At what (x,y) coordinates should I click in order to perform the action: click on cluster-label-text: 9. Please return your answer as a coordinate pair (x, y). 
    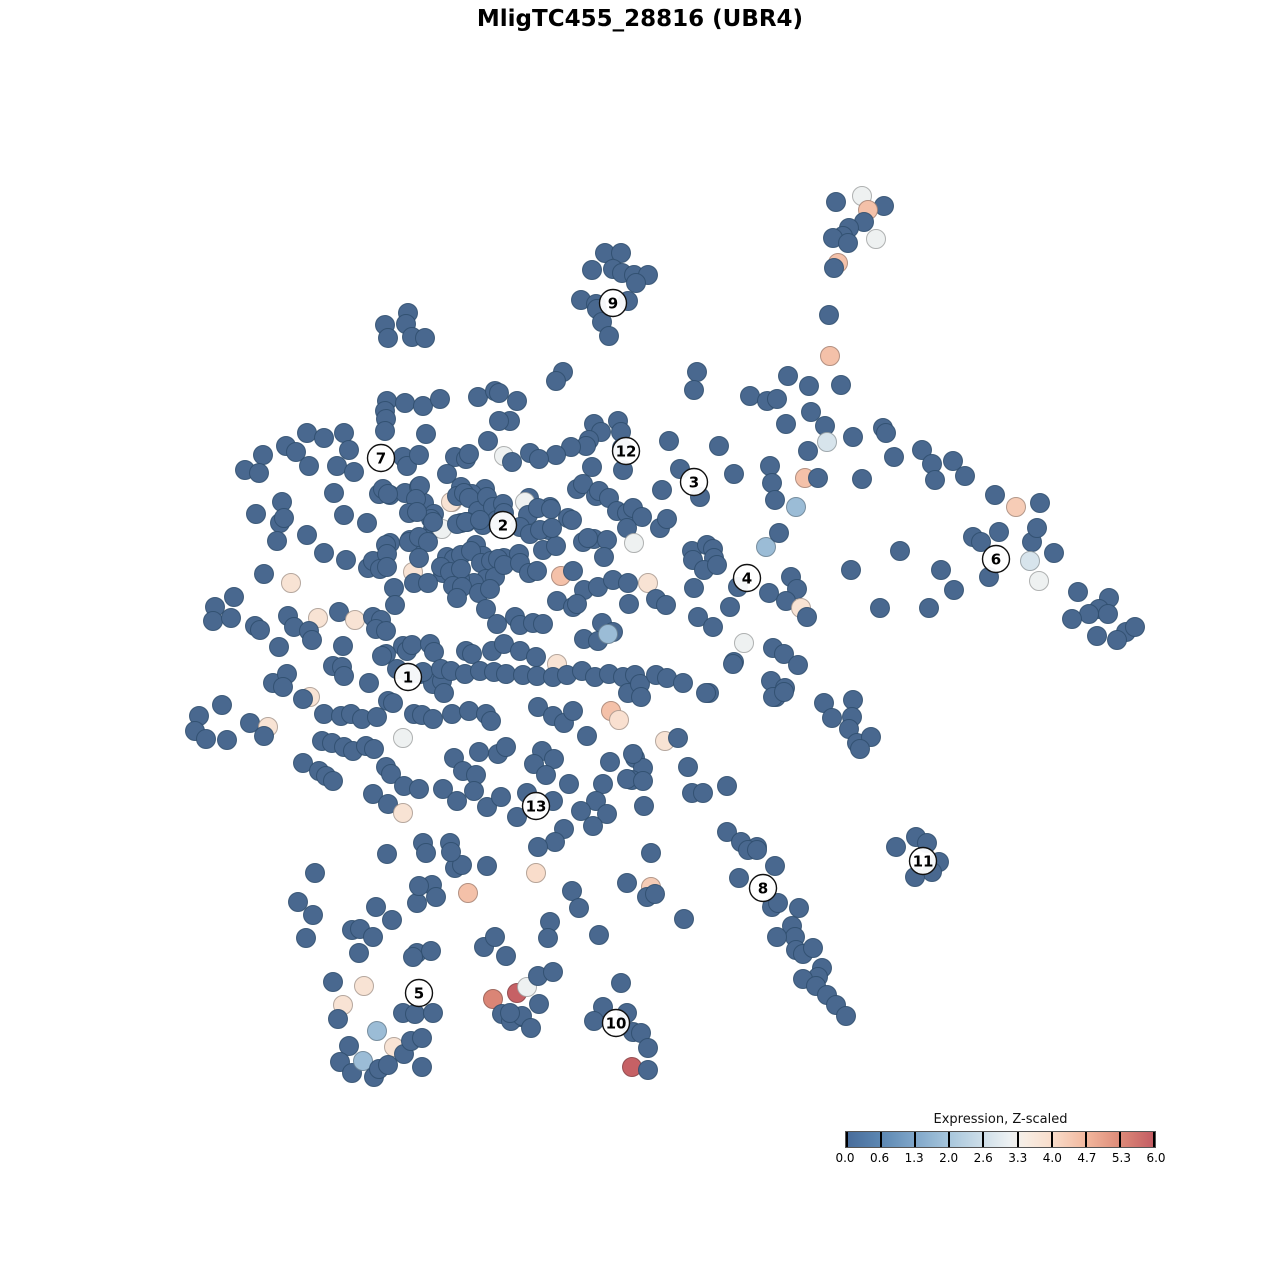
    Looking at the image, I should click on (613, 304).